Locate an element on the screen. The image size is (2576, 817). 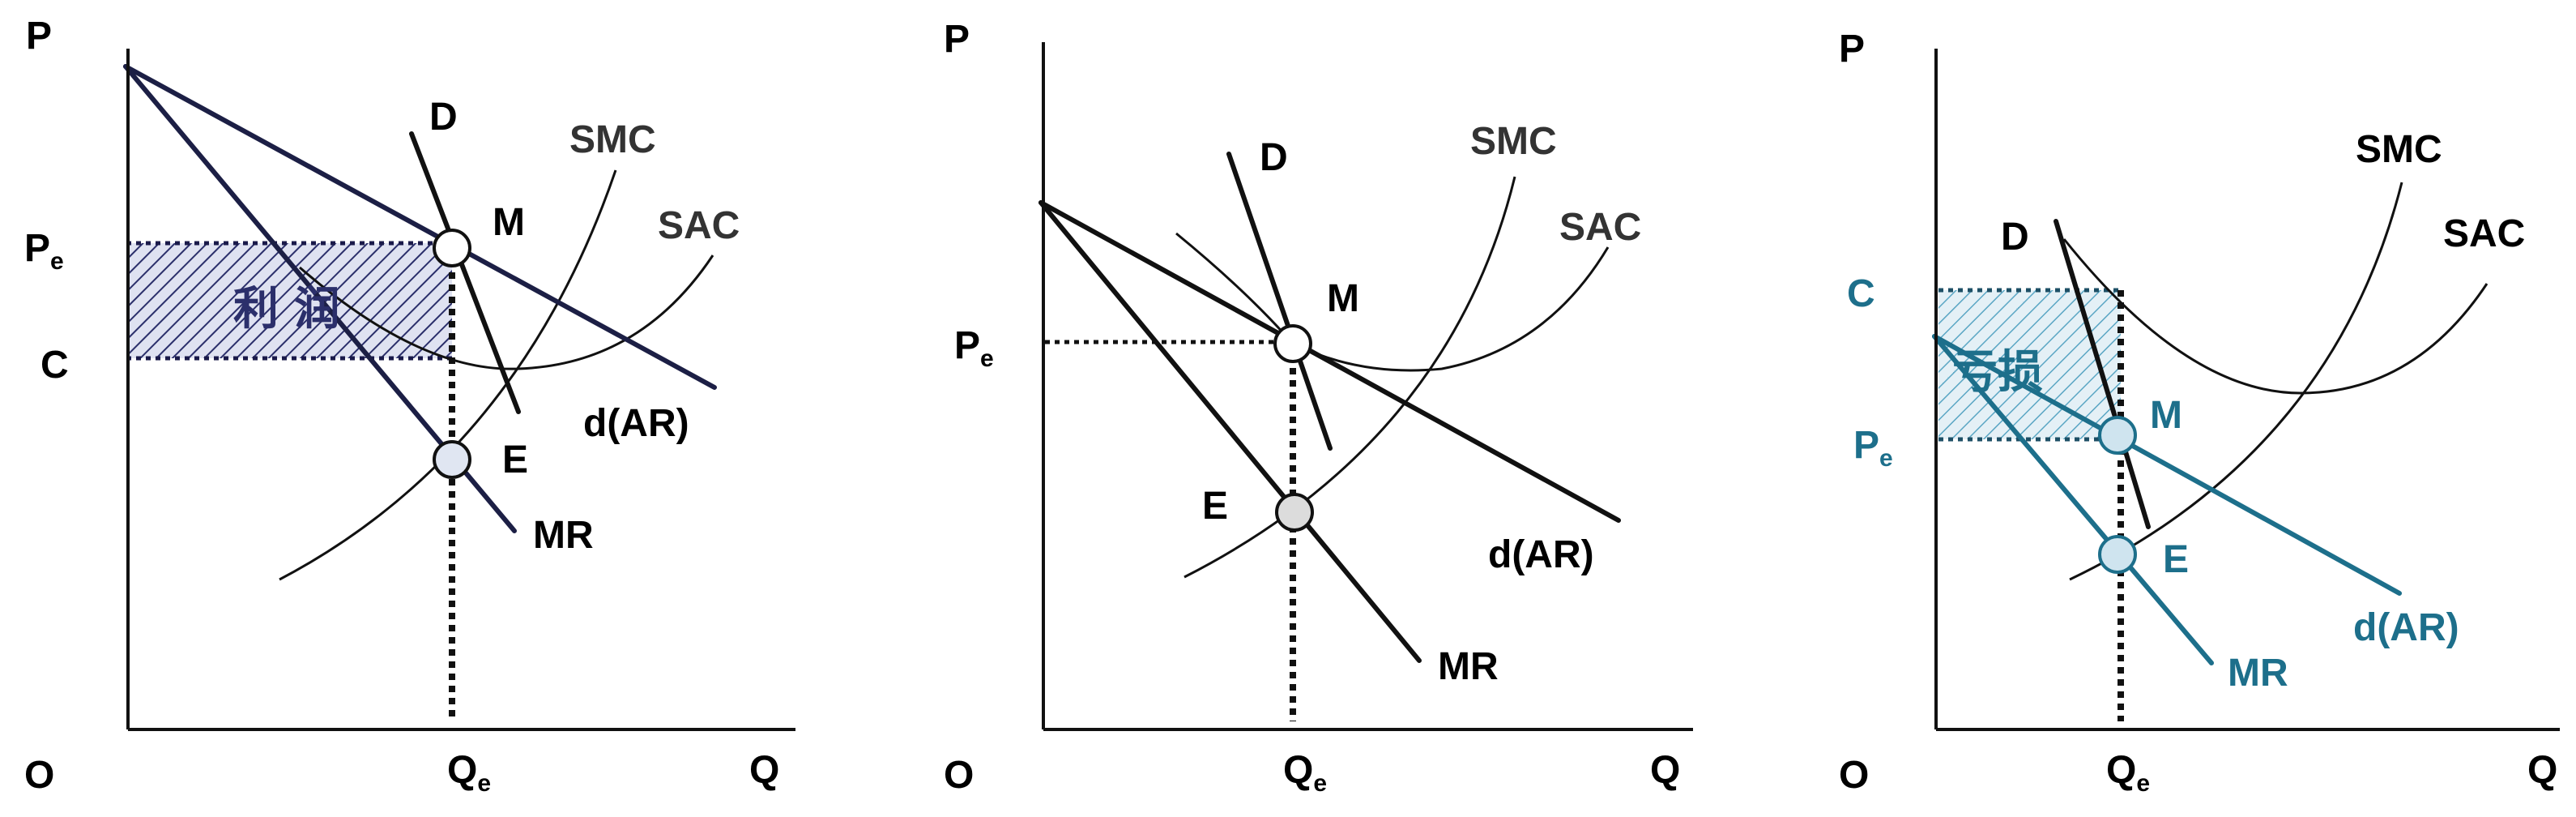
profit-label: 利 润 is located at coordinates (286, 309).